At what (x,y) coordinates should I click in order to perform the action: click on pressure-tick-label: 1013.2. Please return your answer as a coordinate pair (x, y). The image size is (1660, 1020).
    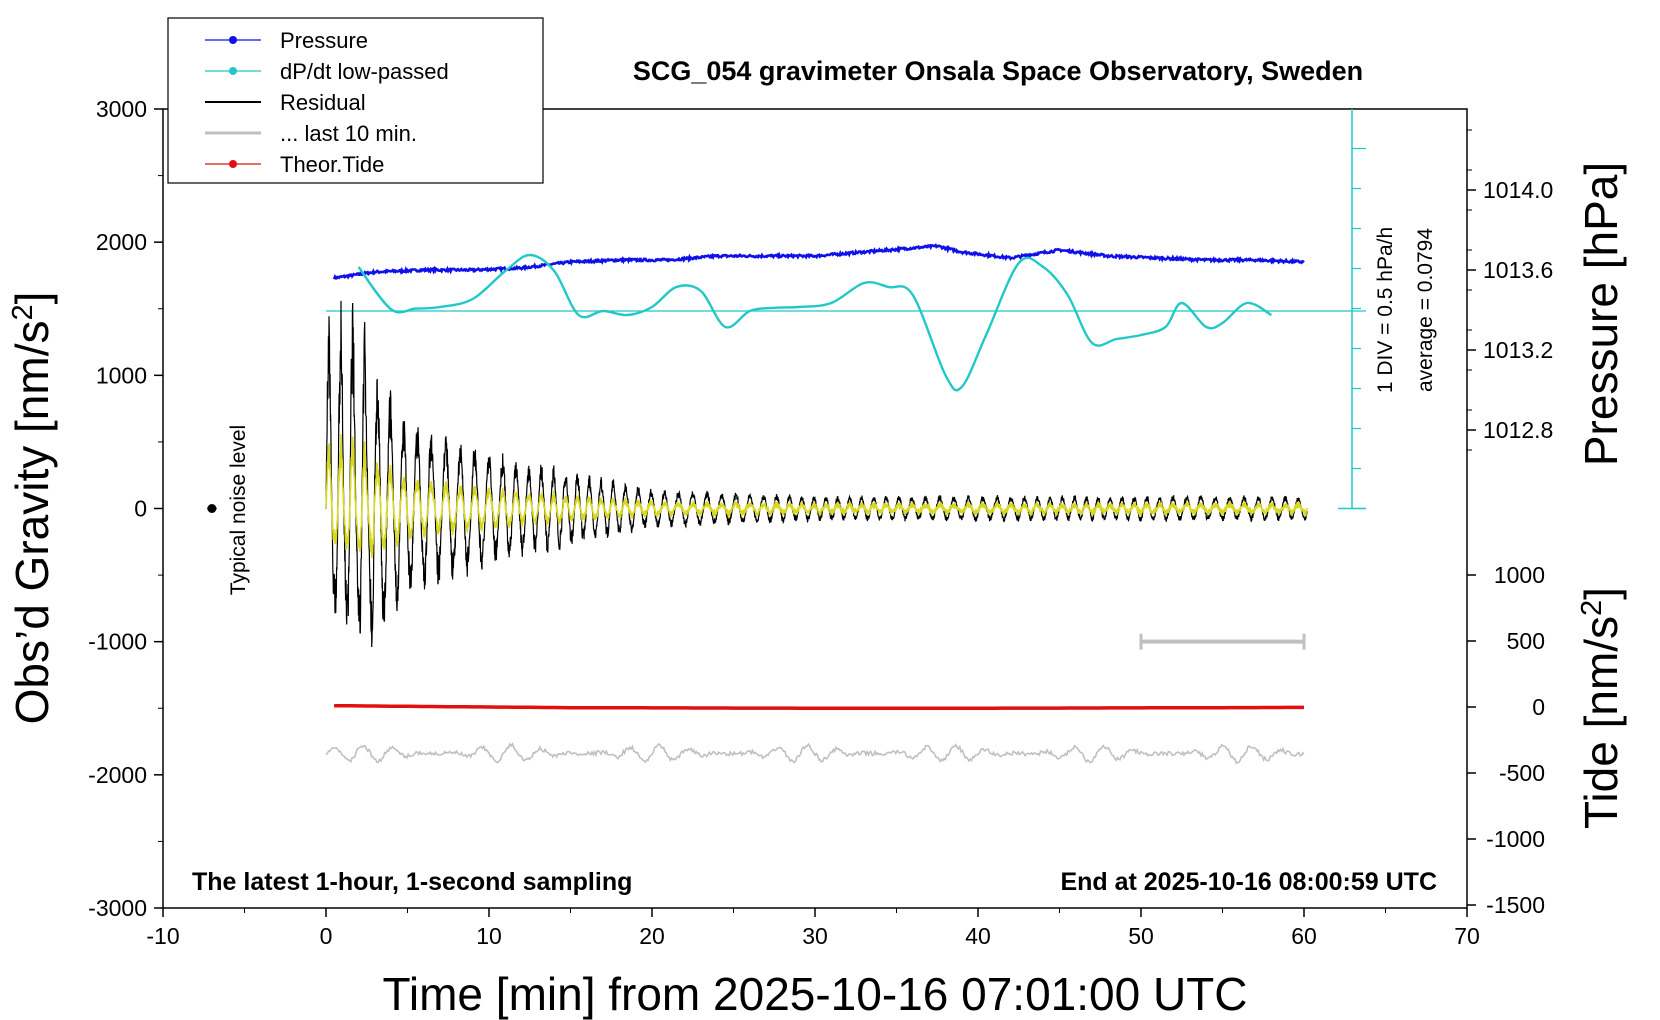
    Looking at the image, I should click on (1518, 350).